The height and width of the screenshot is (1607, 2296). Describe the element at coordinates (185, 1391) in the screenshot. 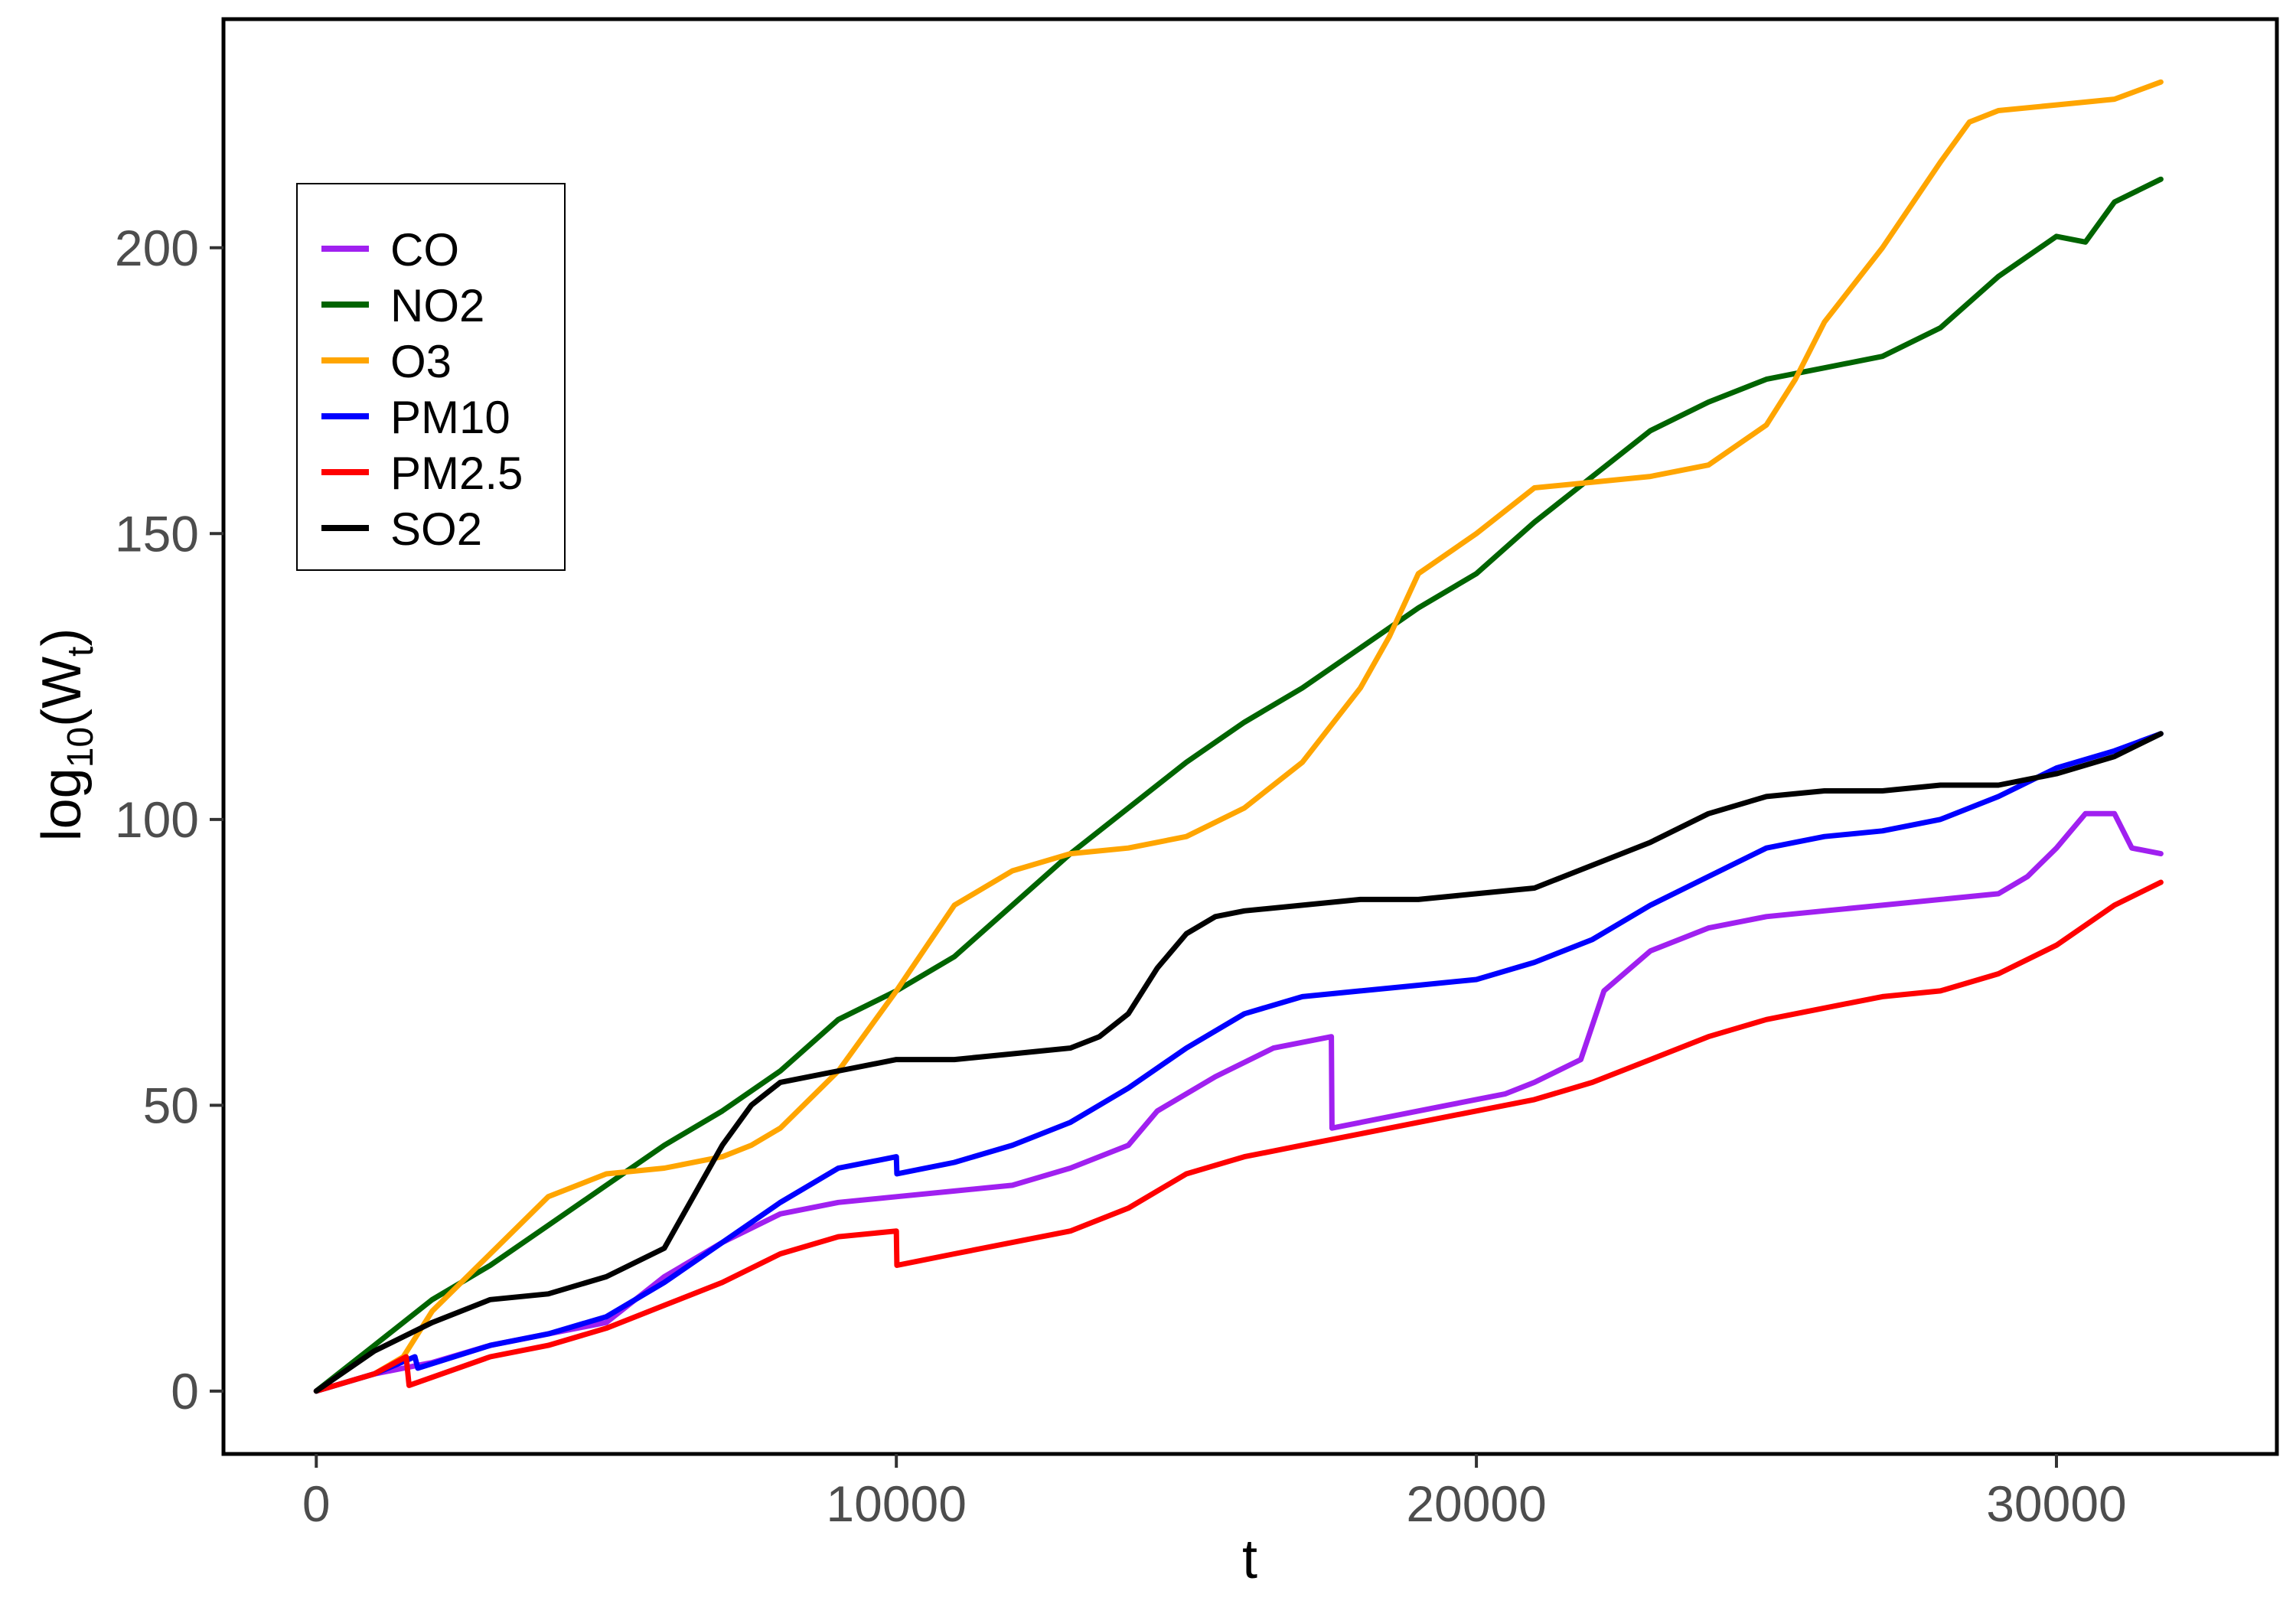

I see `y-tick-label: 0` at that location.